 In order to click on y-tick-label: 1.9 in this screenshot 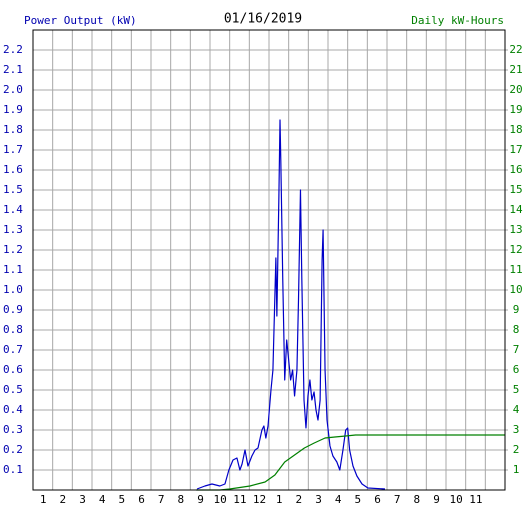, I will do `click(13, 109)`.